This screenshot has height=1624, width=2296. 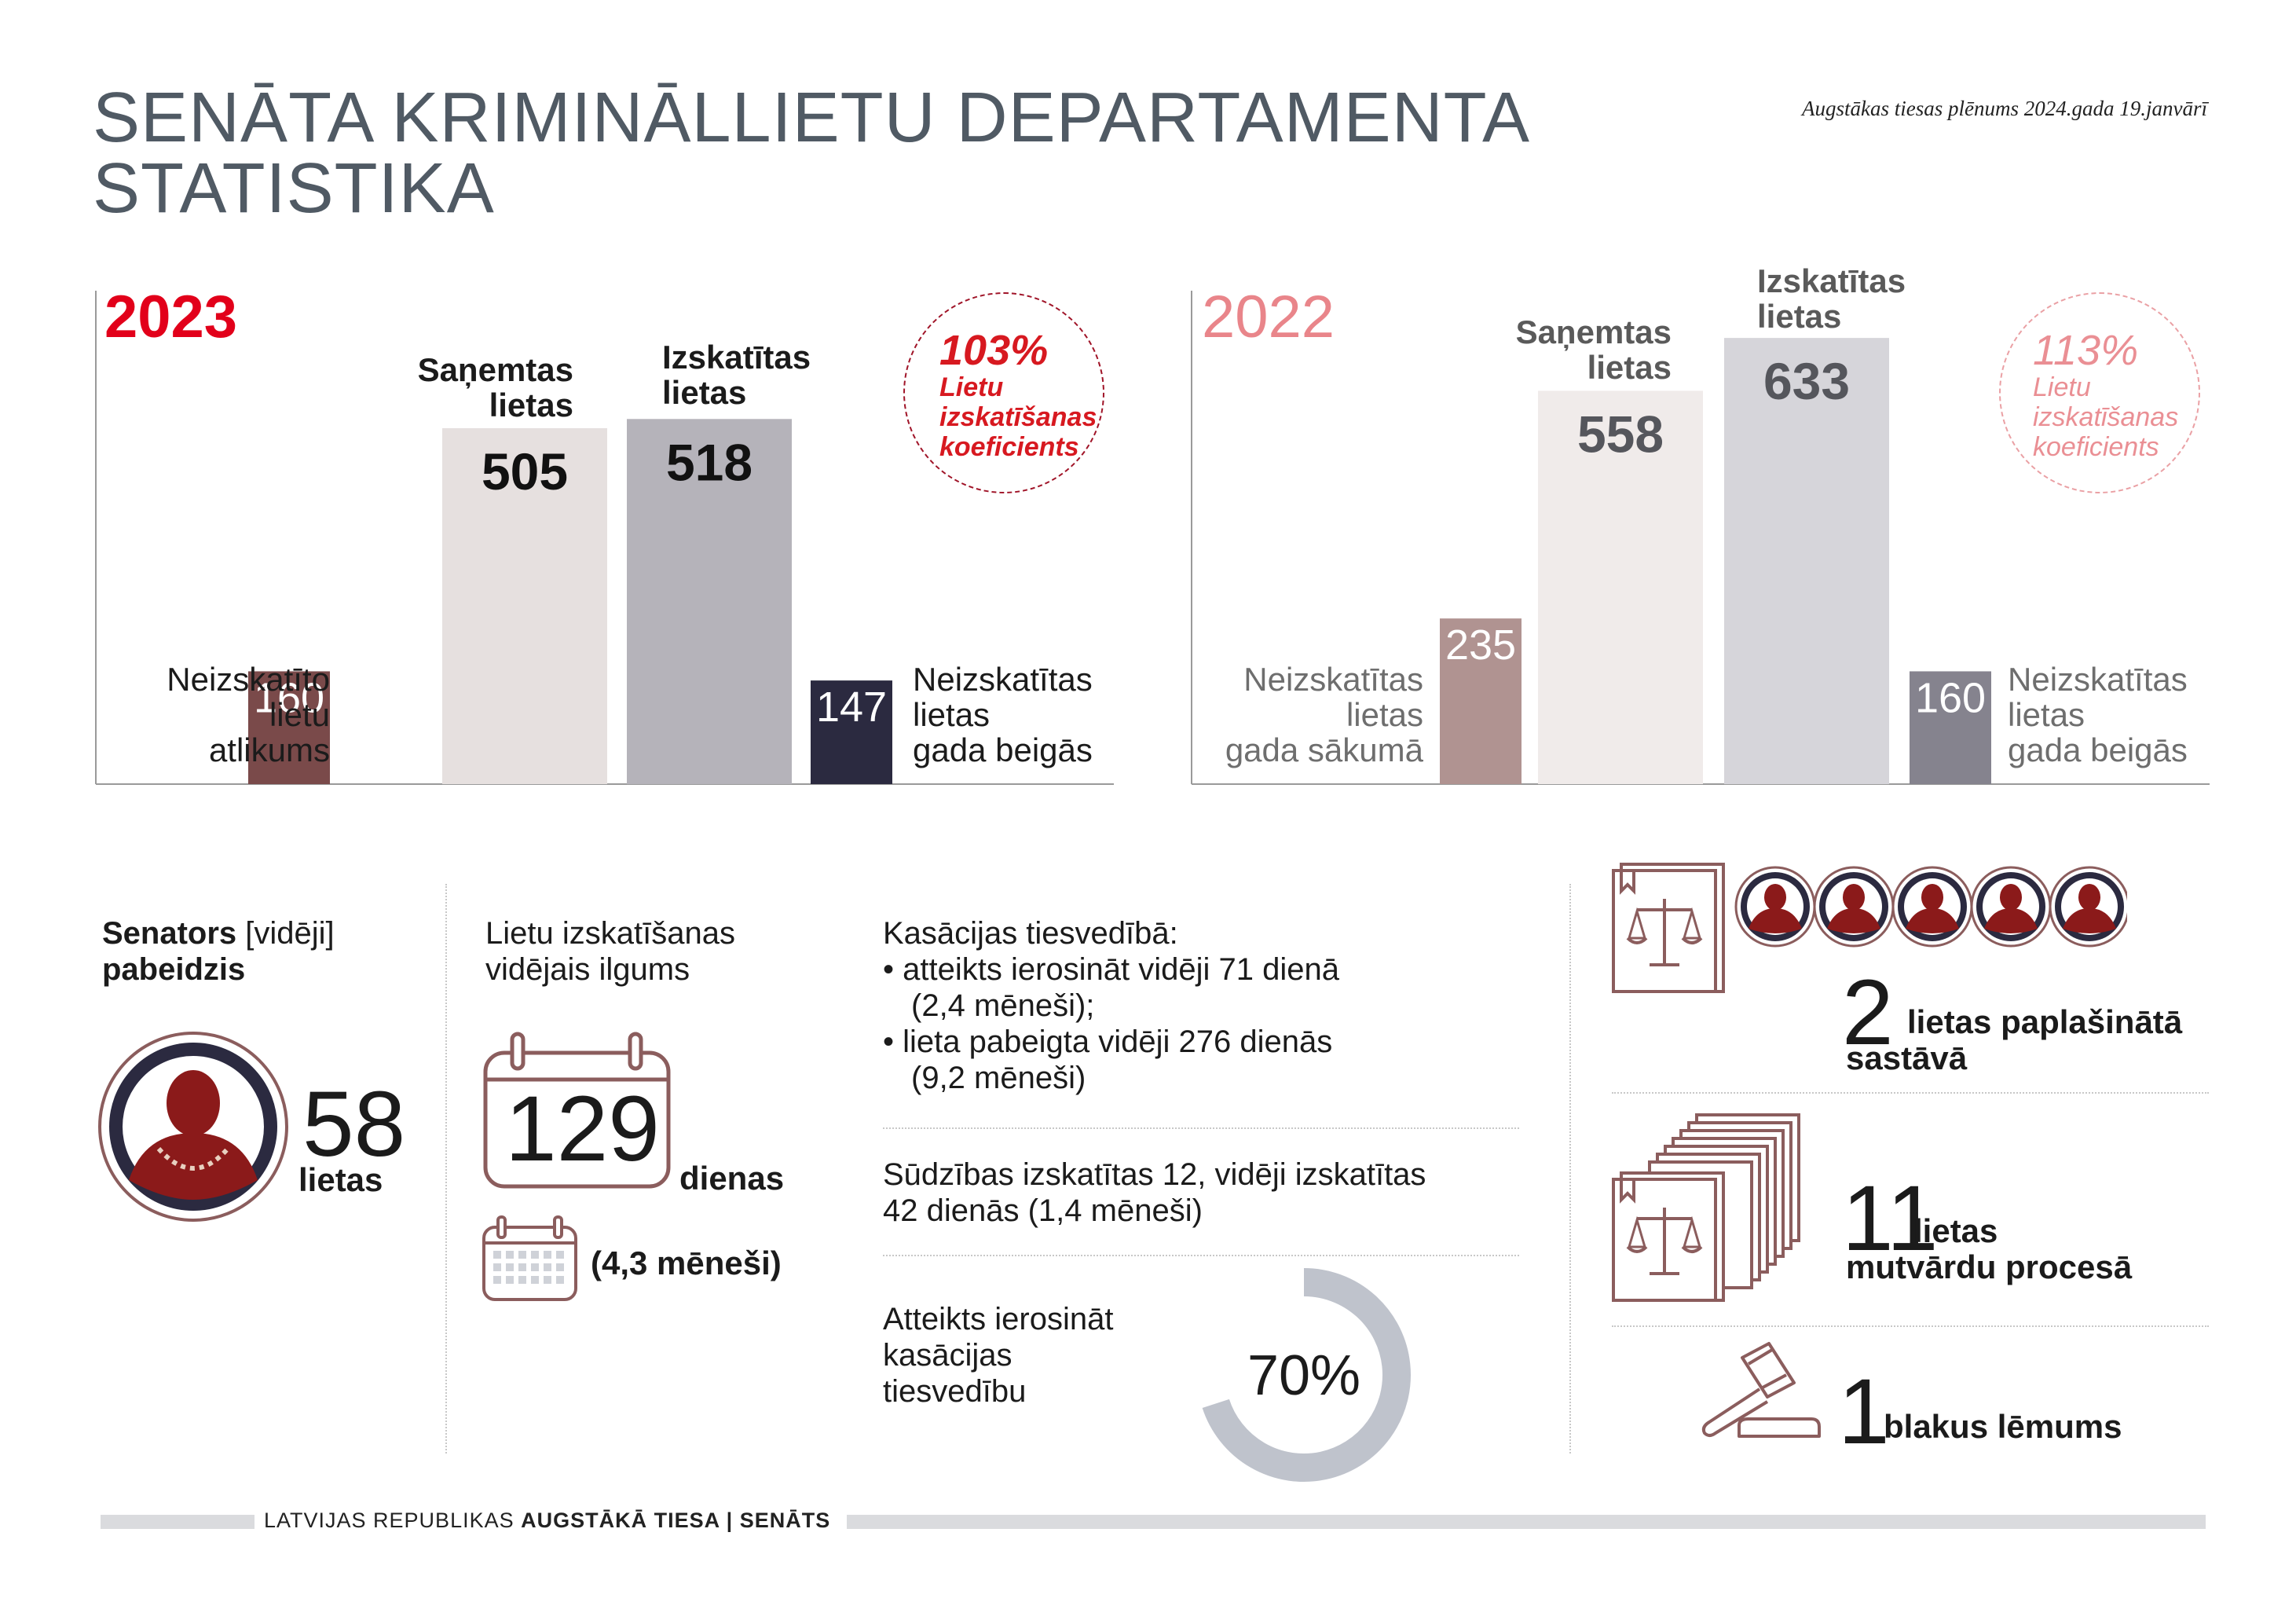 I want to click on chart-2023-value-label-2: 505, so click(x=525, y=471).